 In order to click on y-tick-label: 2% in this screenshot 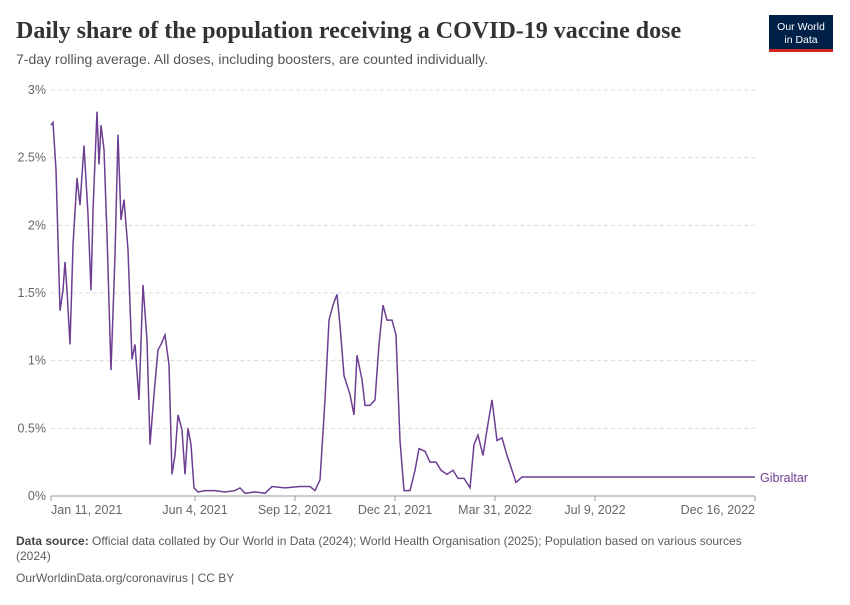, I will do `click(37, 225)`.